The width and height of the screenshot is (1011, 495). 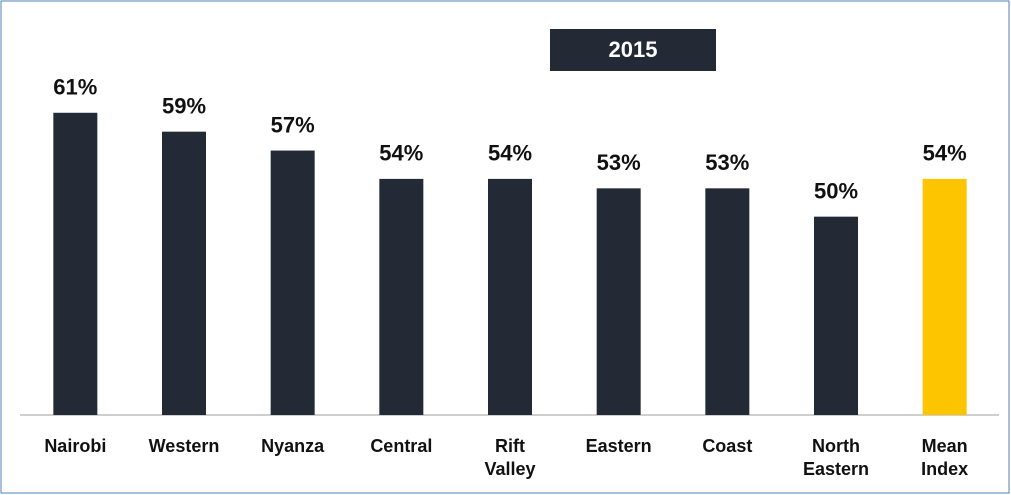 I want to click on x-tick-label: Coast, so click(x=727, y=446).